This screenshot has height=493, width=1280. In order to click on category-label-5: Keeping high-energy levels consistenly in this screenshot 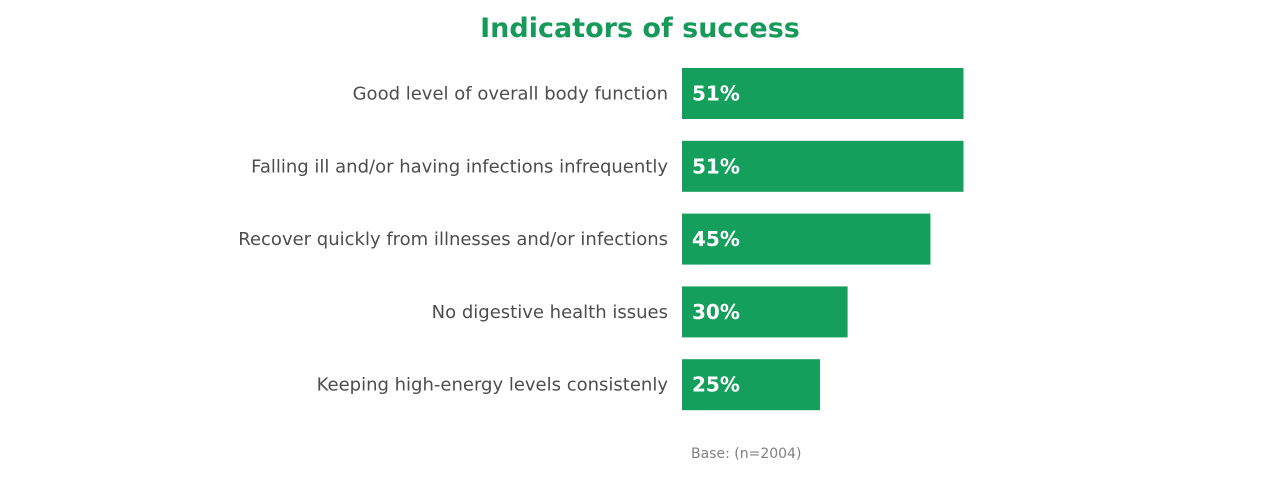, I will do `click(493, 385)`.